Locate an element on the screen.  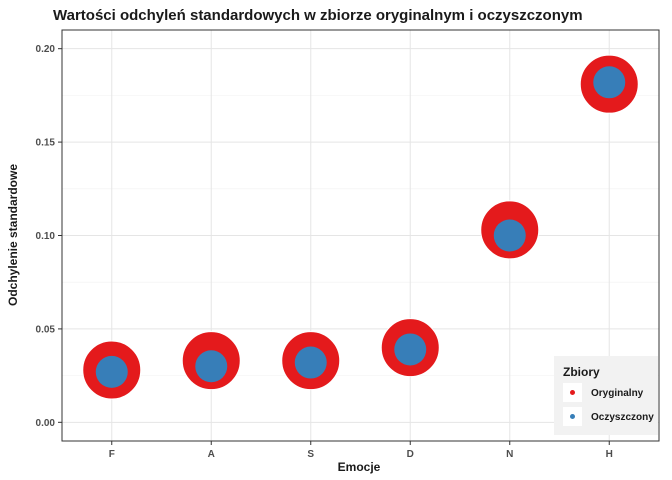
legend-label-original: Oryginalny is located at coordinates (617, 393).